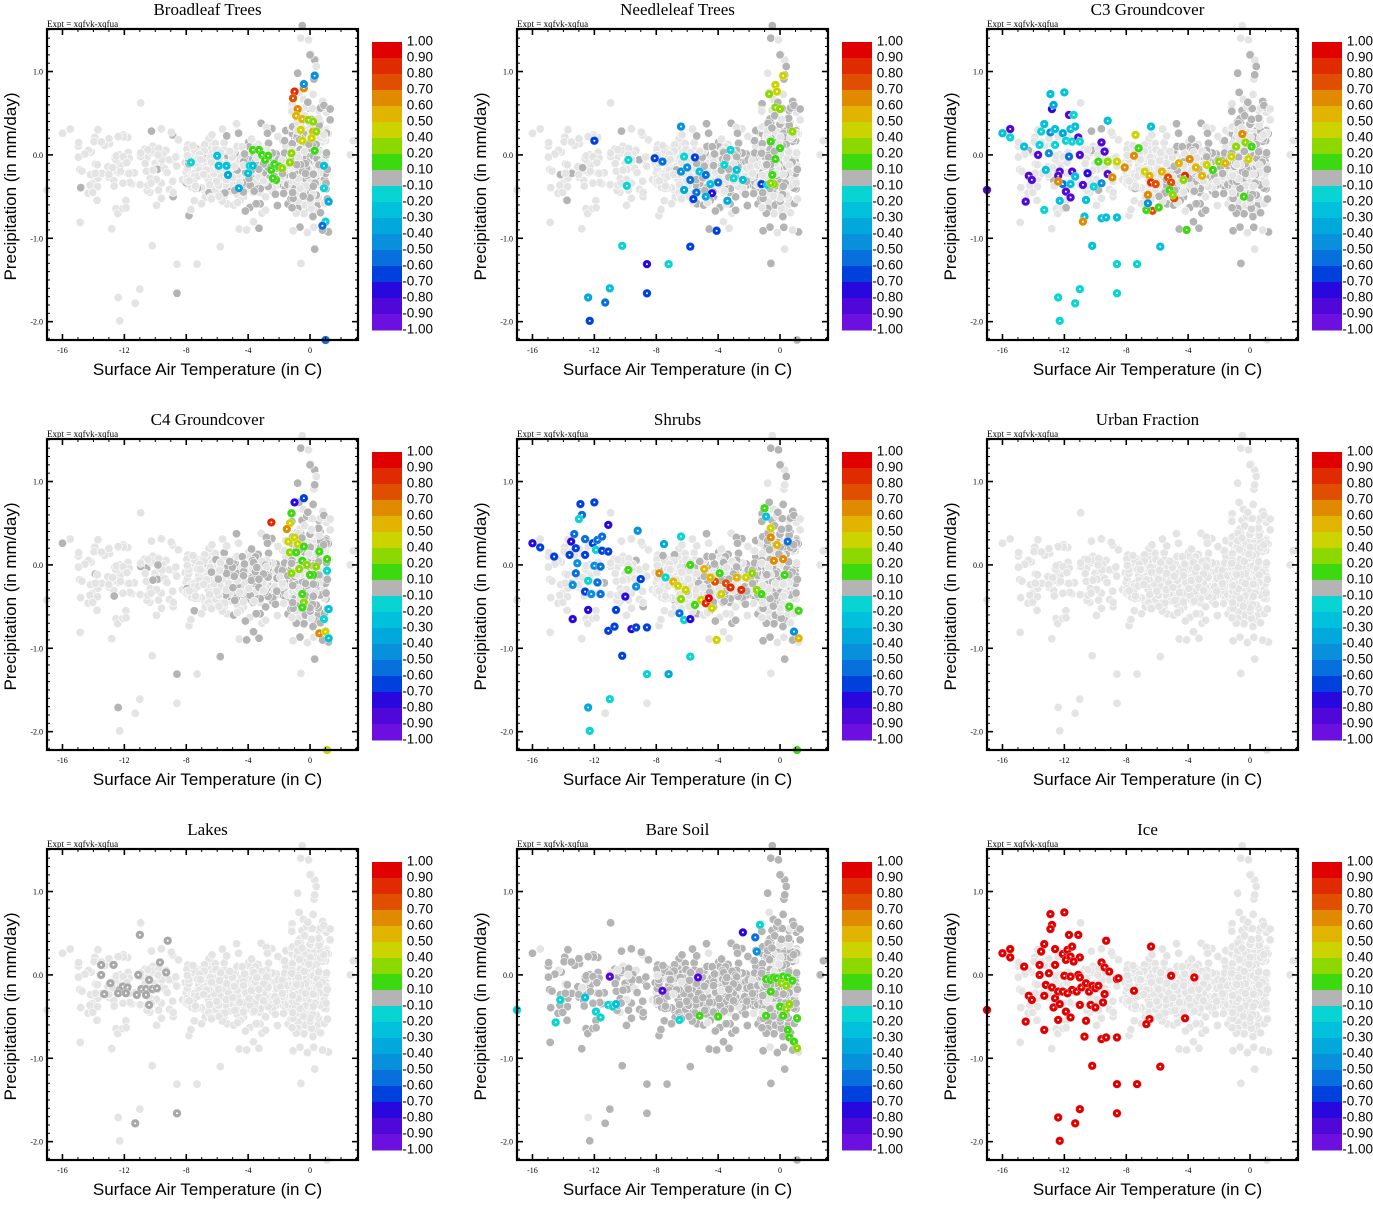  Describe the element at coordinates (1357, 233) in the screenshot. I see `colorbar-label: -0.40` at that location.